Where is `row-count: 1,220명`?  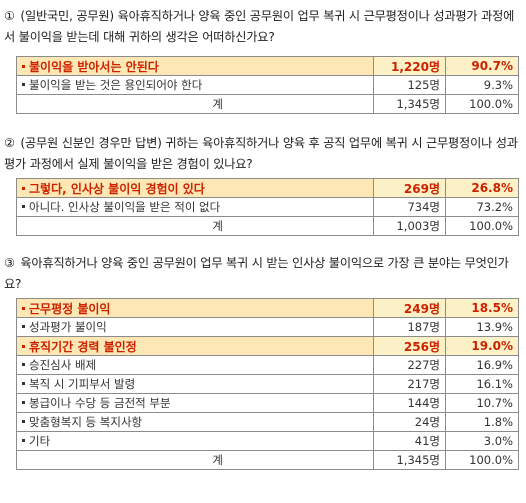 row-count: 1,220명 is located at coordinates (409, 66).